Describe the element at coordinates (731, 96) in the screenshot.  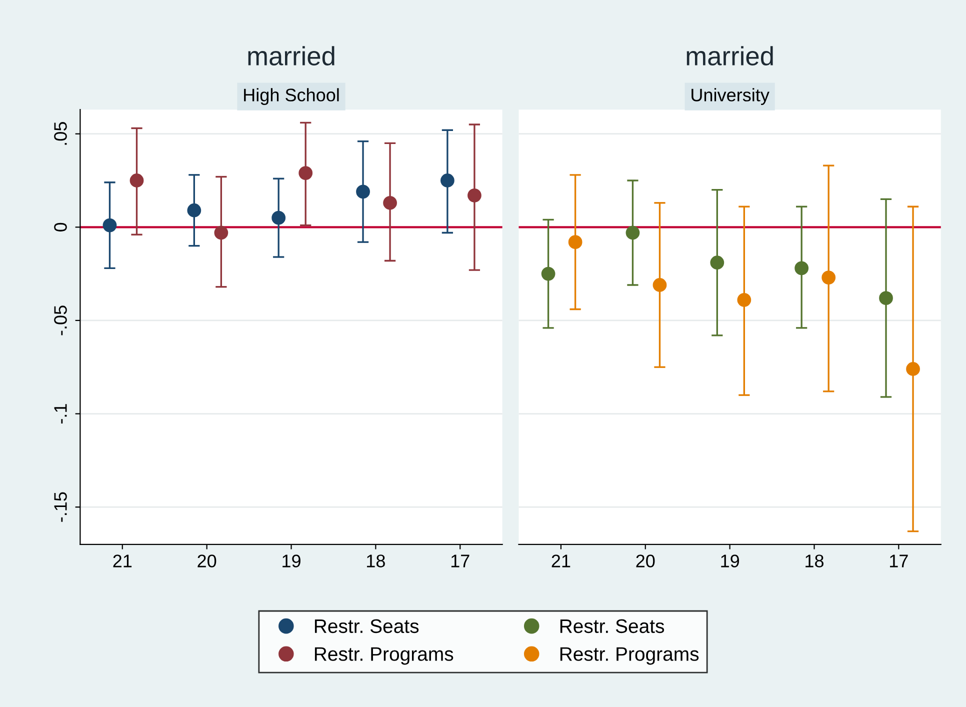
I see `chart-subtitle: University` at that location.